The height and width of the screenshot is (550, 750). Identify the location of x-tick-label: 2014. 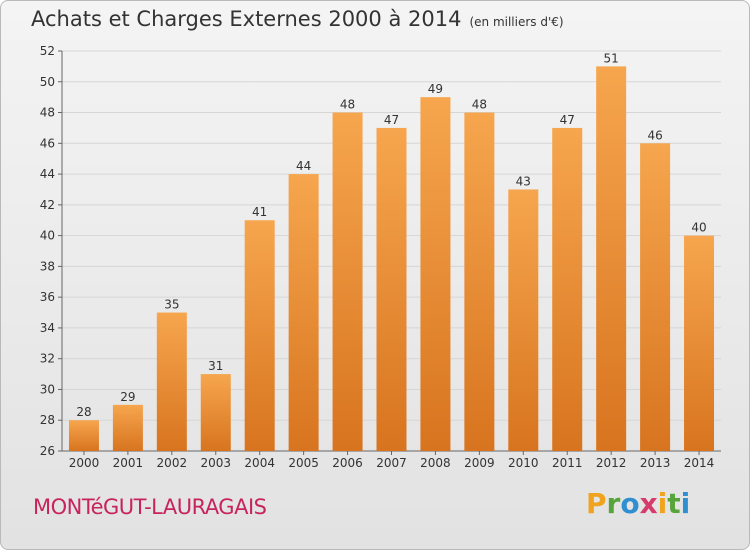
(699, 463).